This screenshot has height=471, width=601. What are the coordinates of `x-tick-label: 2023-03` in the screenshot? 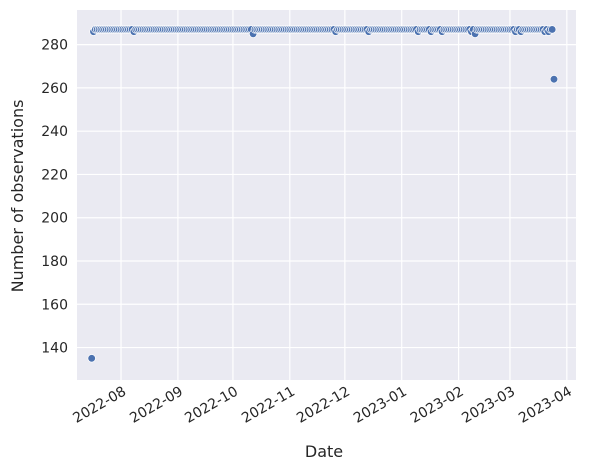 It's located at (488, 405).